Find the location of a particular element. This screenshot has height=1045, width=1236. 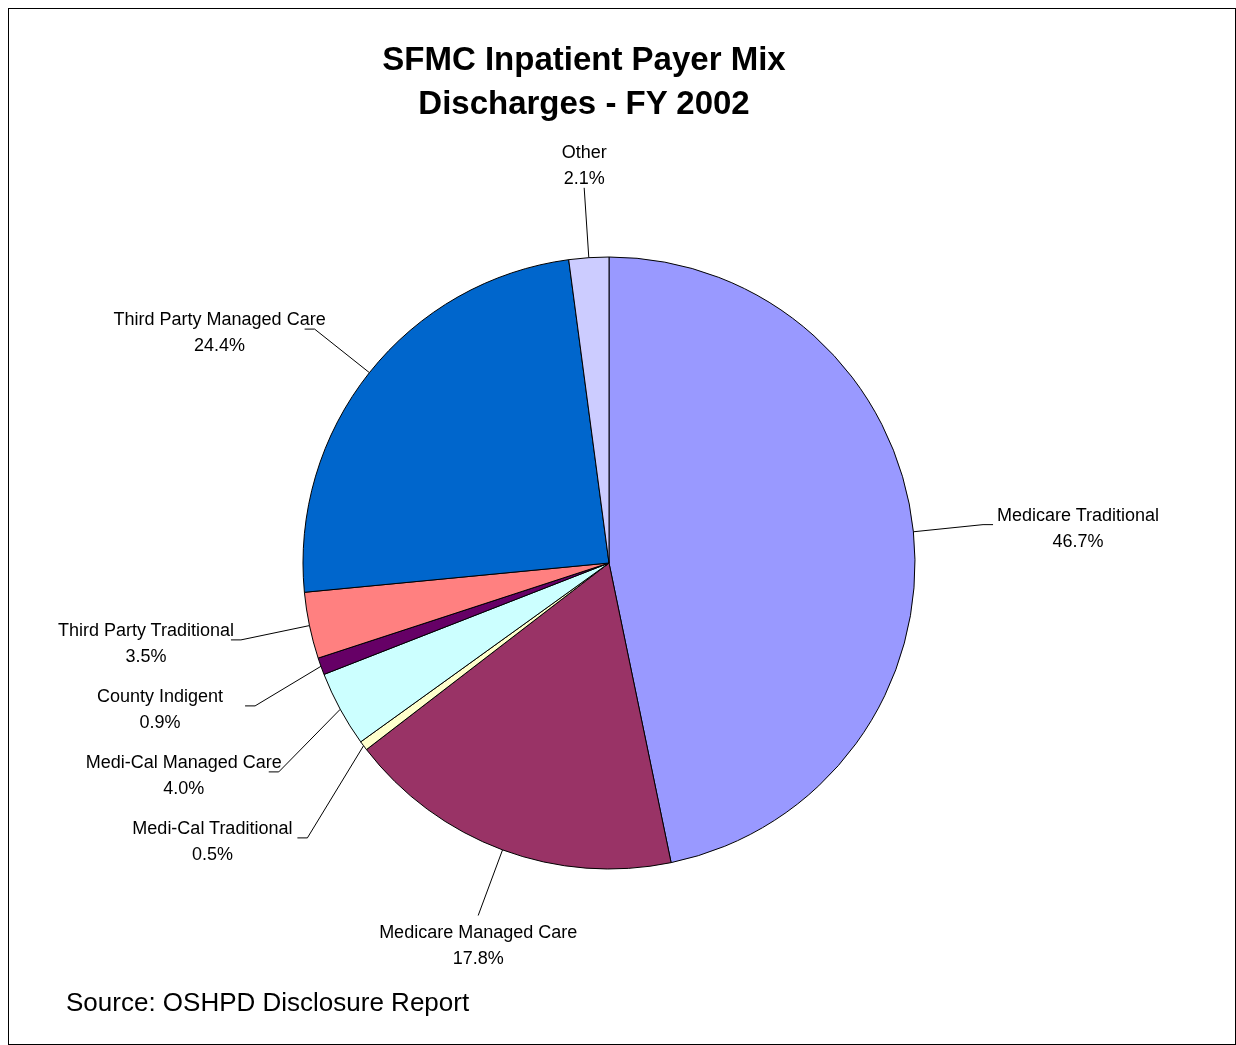

slice-label: Third Party Traditional is located at coordinates (145, 629).